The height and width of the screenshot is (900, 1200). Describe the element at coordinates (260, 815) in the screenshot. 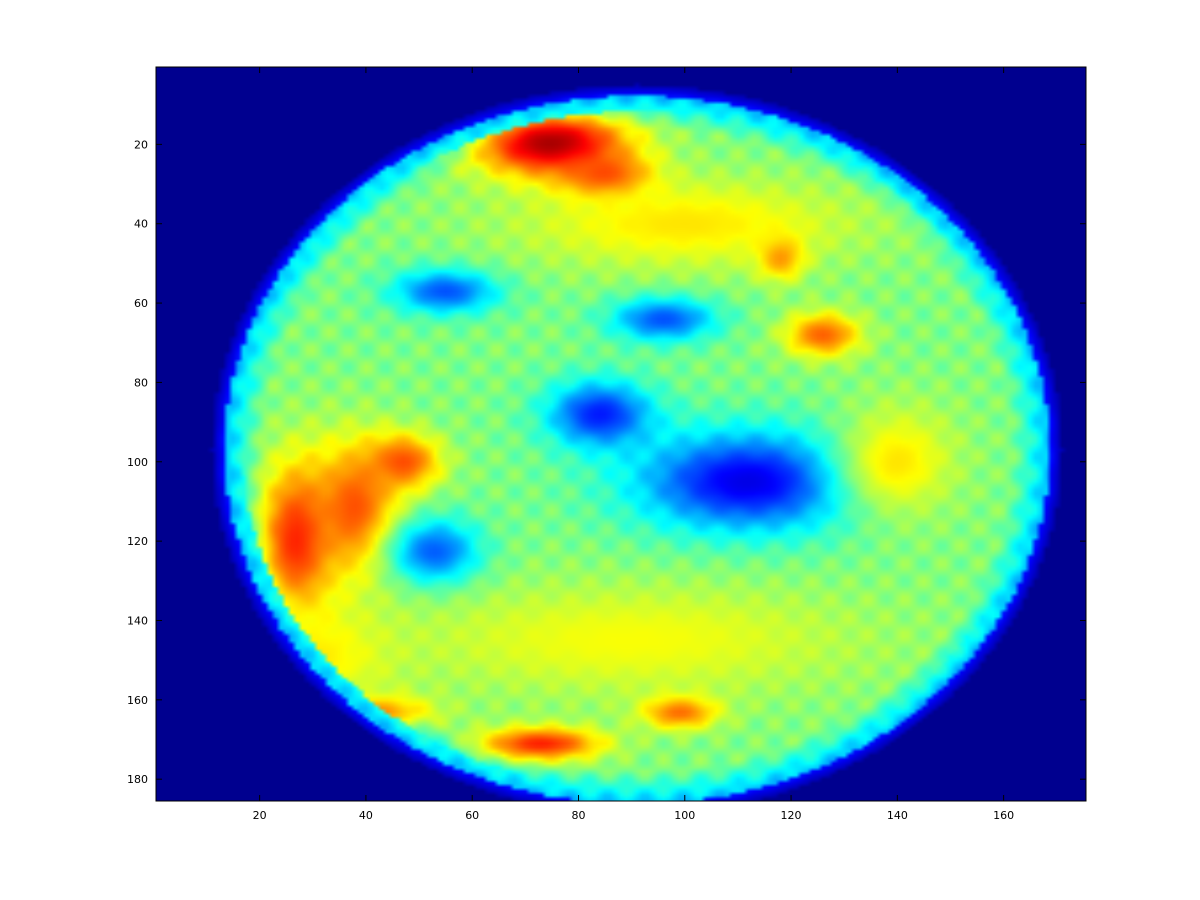

I see `x-tick-label: 20` at that location.